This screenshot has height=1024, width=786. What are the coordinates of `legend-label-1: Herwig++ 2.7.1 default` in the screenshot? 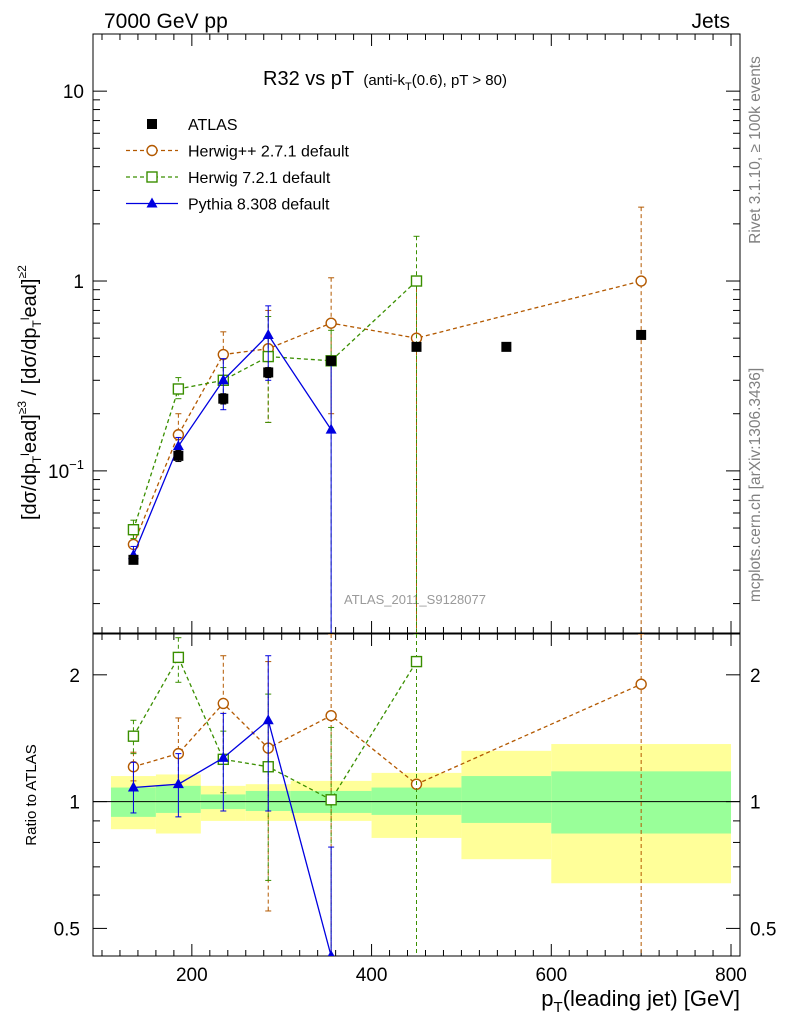 It's located at (269, 152).